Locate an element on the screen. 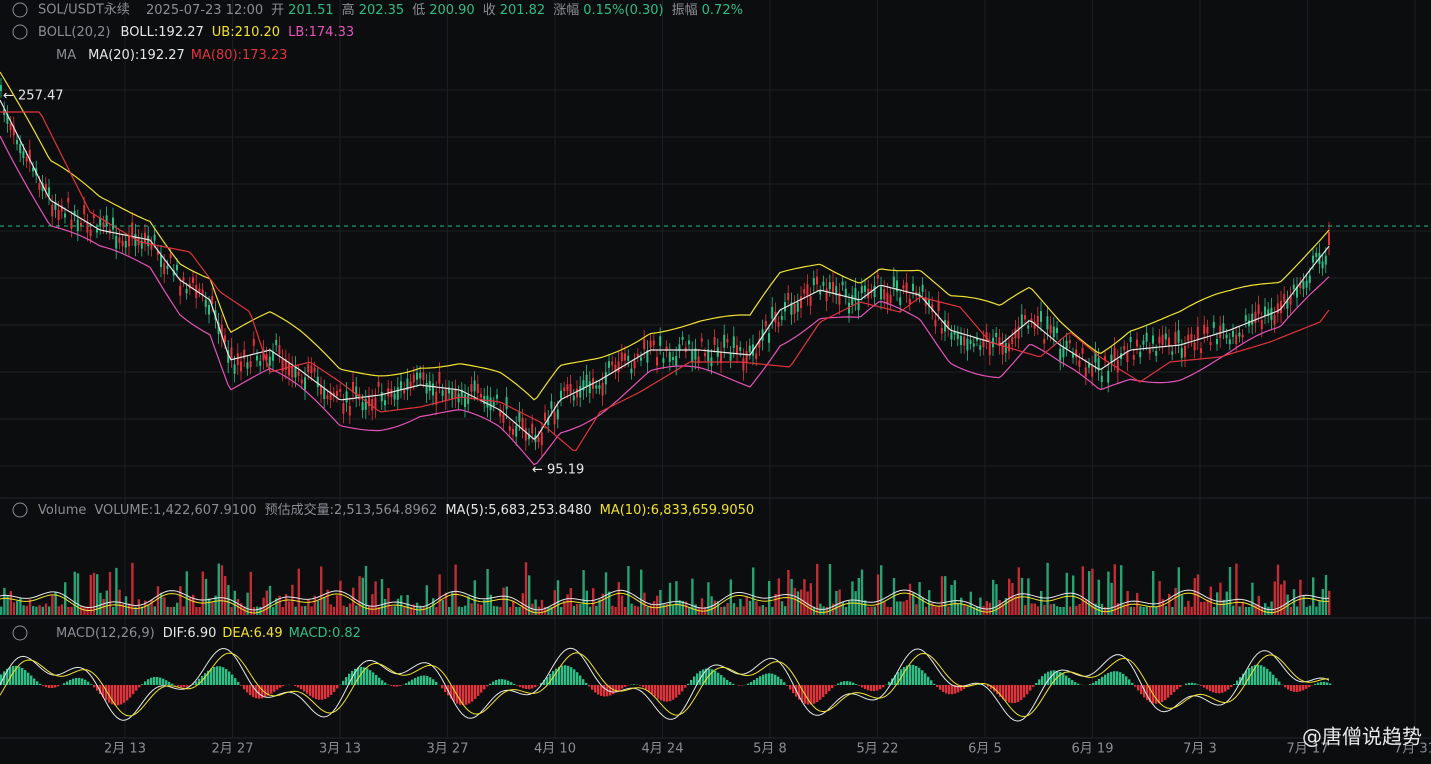 Image resolution: width=1431 pixels, height=764 pixels. watermark: @唐僧说趋势 is located at coordinates (1362, 737).